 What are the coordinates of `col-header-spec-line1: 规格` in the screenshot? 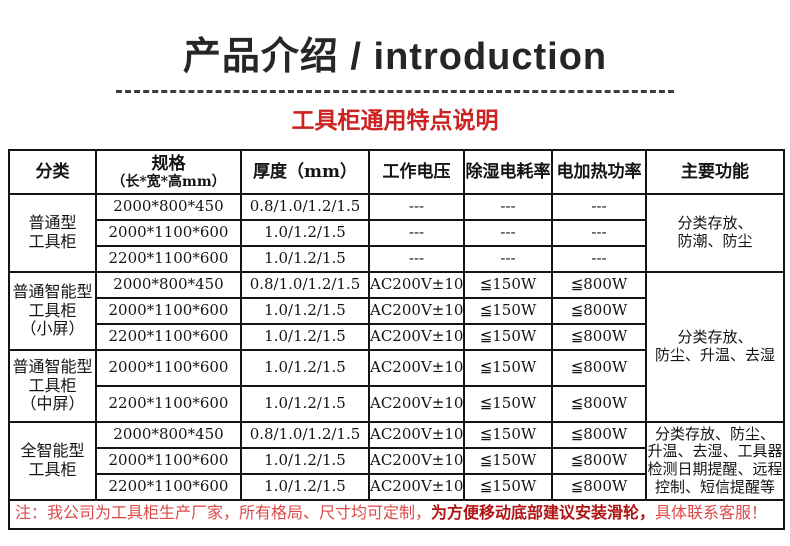 It's located at (168, 163).